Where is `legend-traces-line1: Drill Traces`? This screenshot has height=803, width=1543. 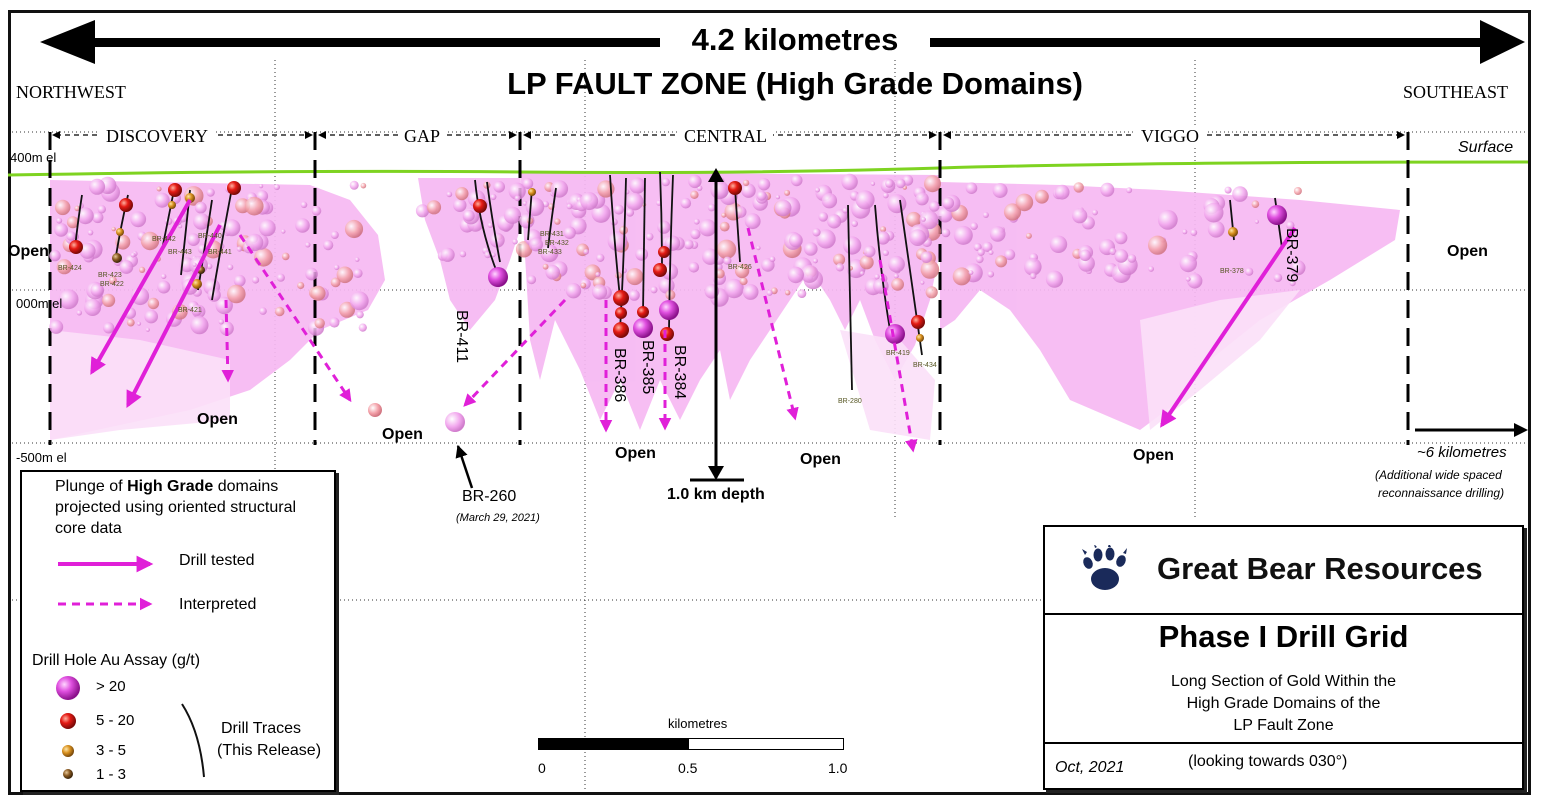
legend-traces-line1: Drill Traces is located at coordinates (261, 728).